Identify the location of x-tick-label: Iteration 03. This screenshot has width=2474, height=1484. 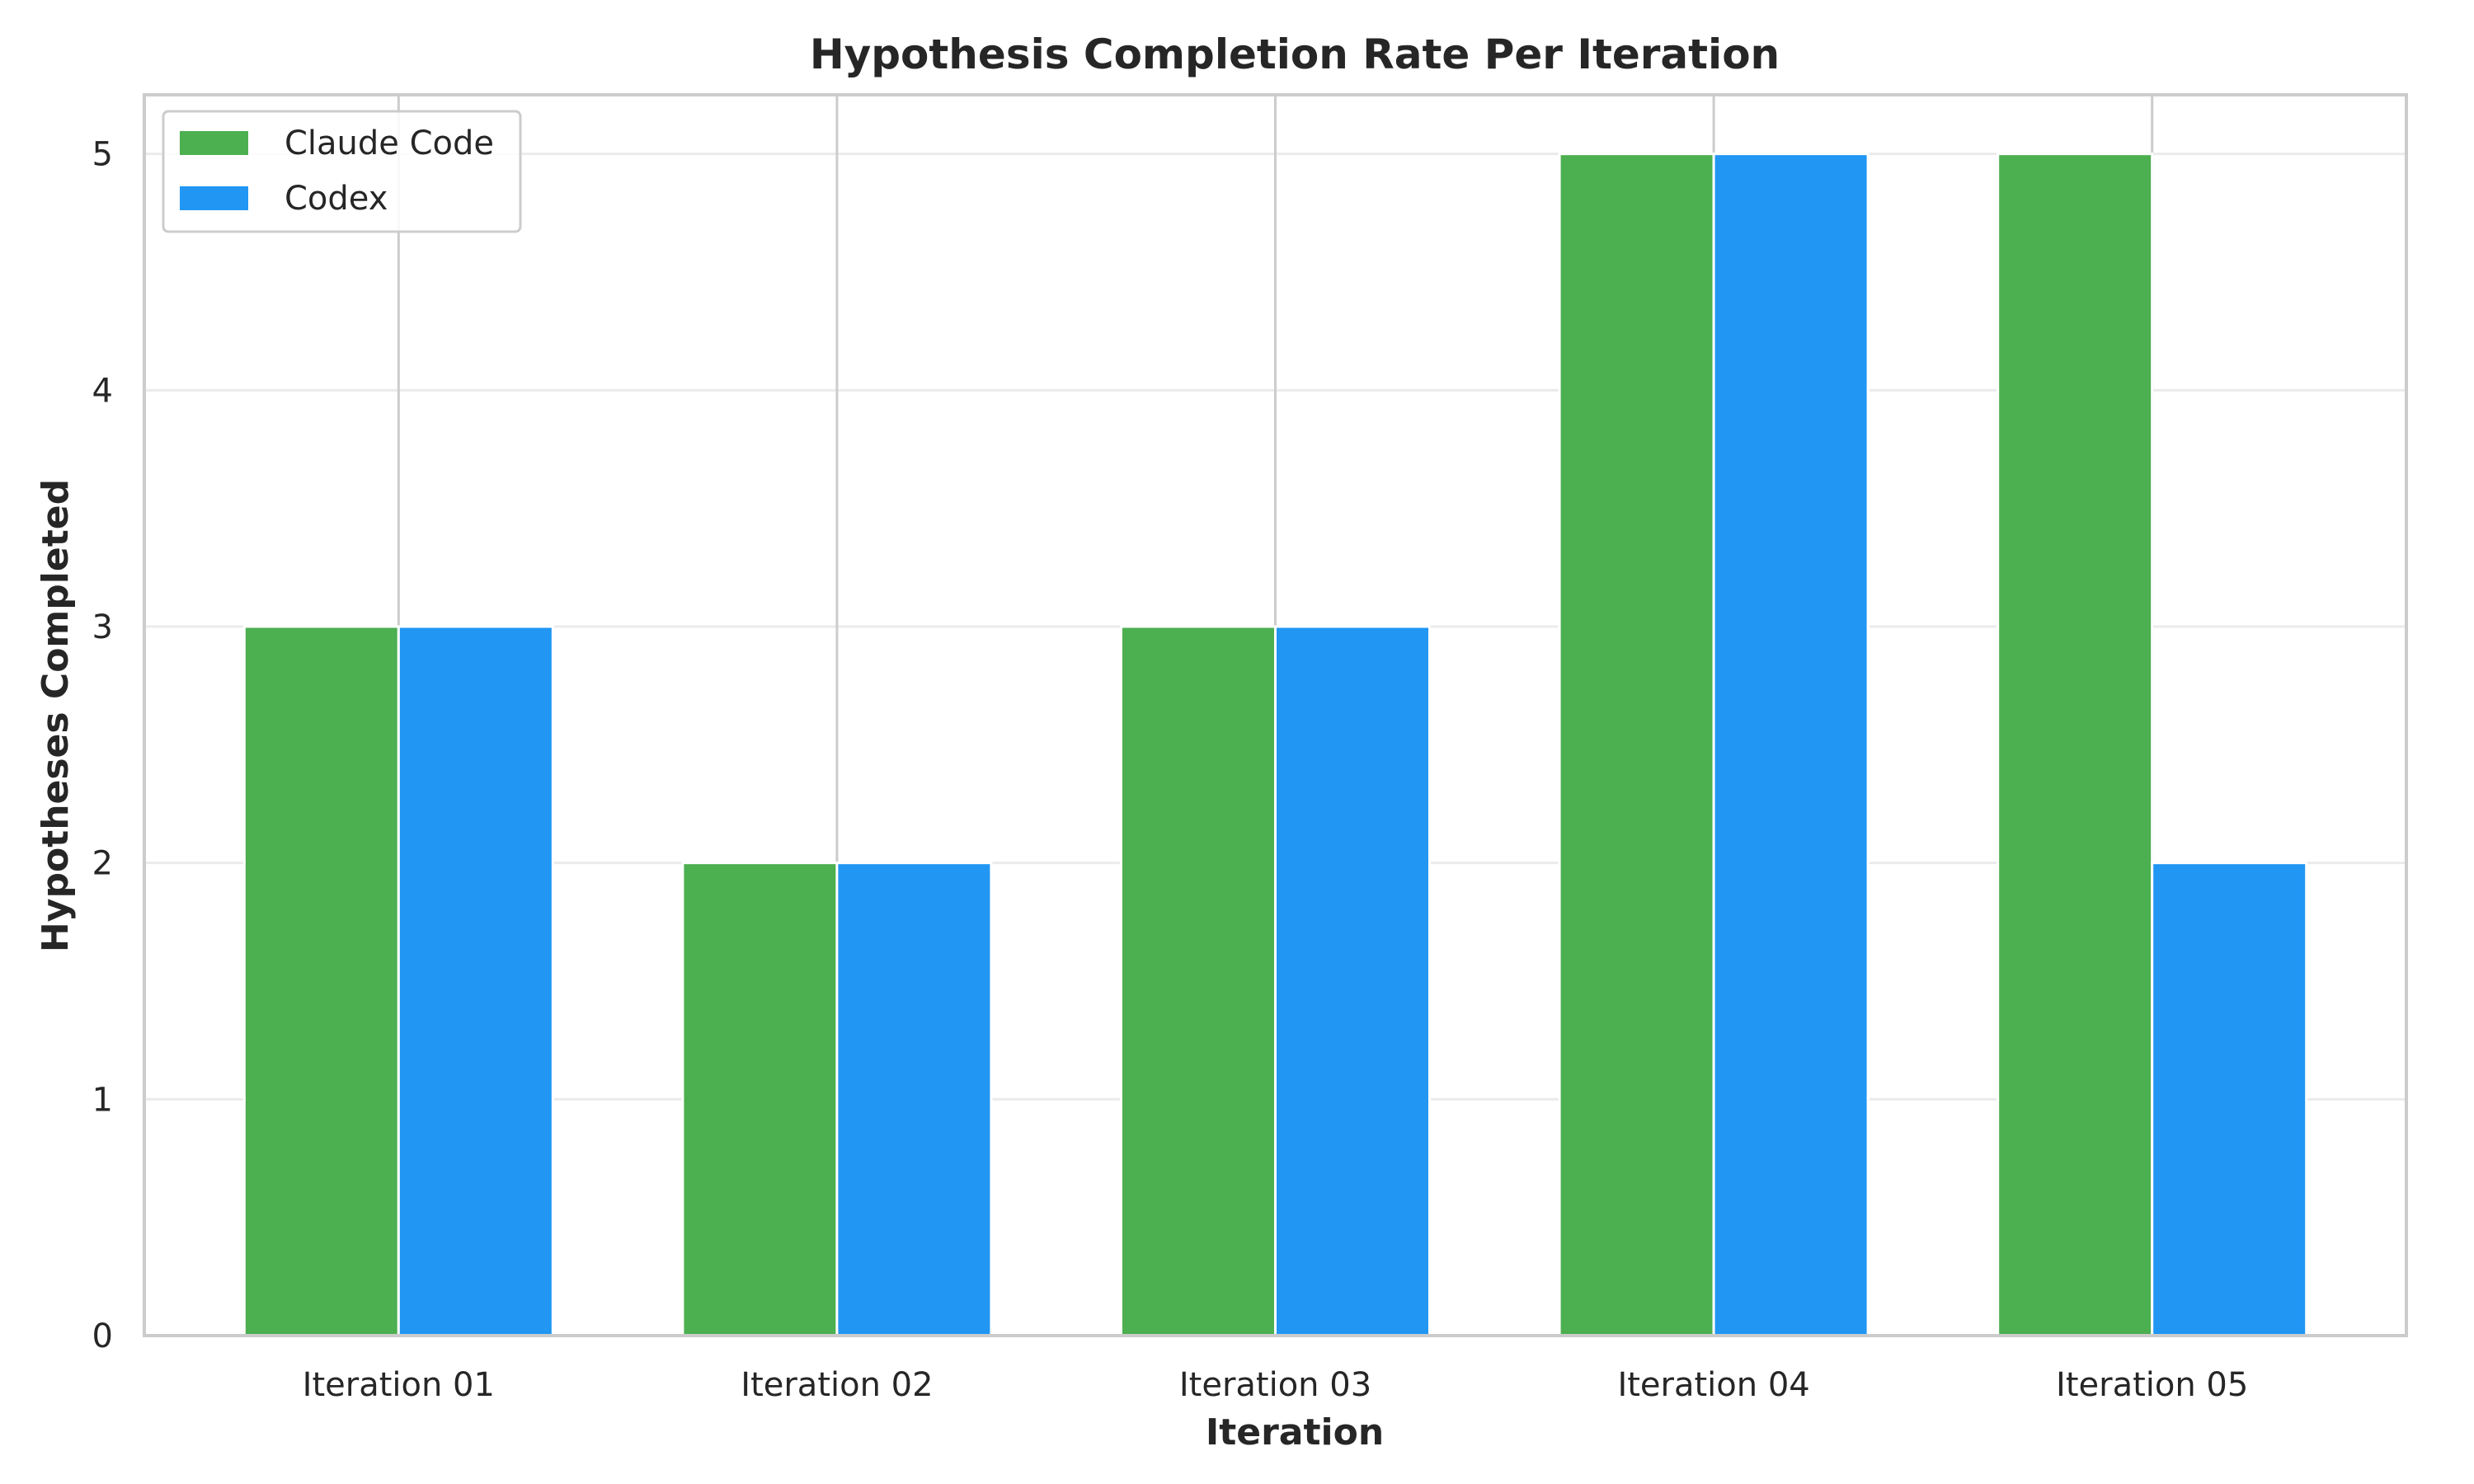
(1275, 1385).